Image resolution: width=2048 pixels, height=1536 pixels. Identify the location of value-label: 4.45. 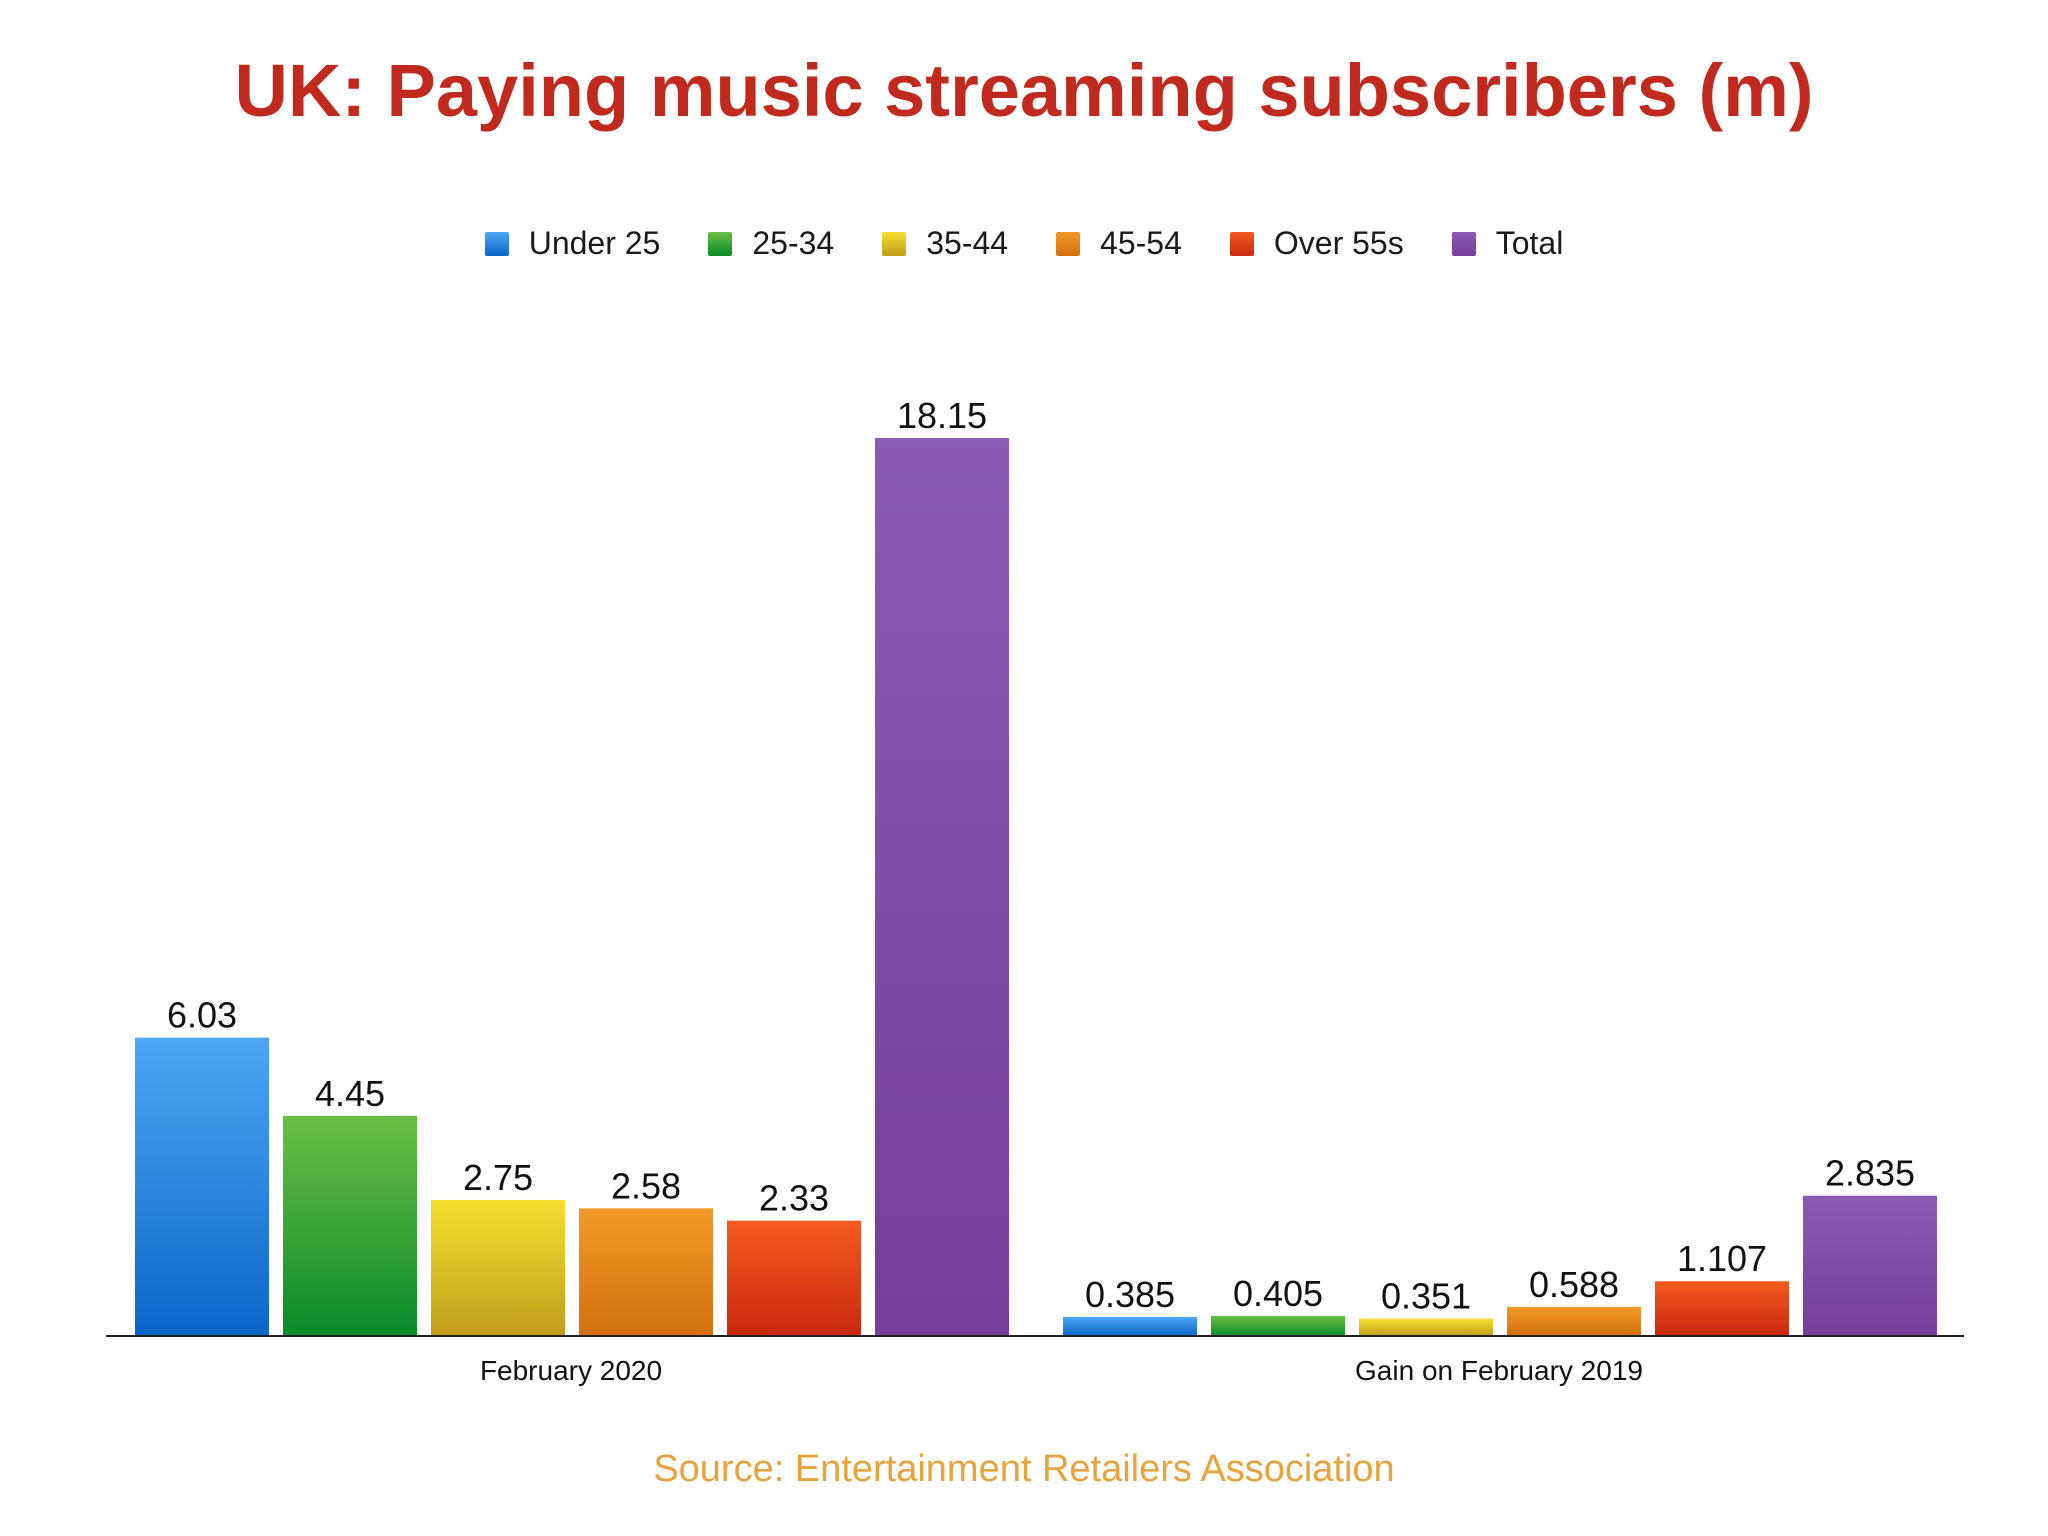
(350, 1093).